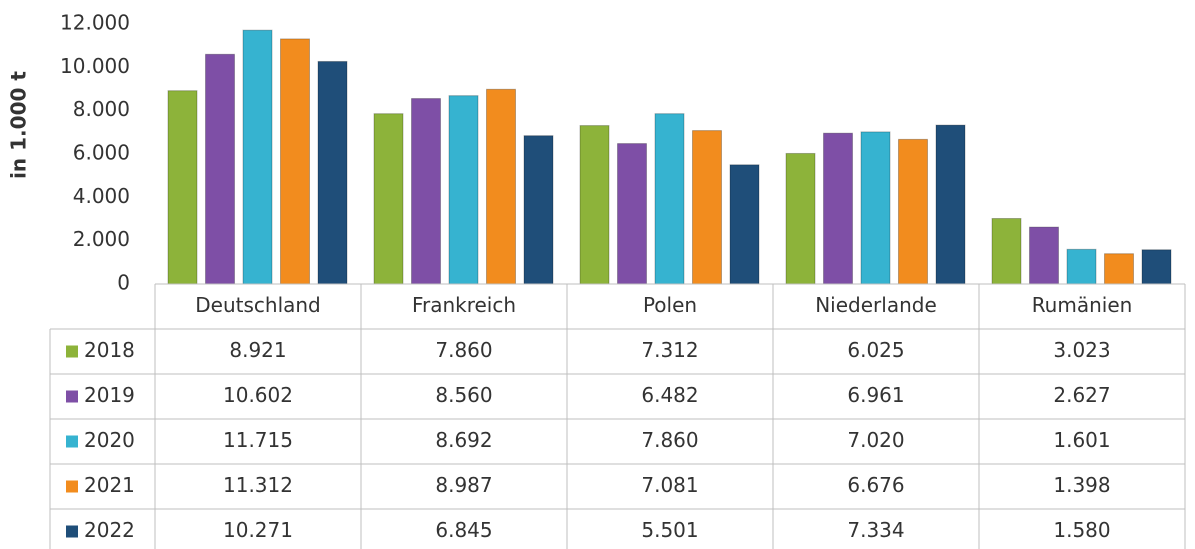 The width and height of the screenshot is (1195, 549). I want to click on legend-label: 2022, so click(109, 530).